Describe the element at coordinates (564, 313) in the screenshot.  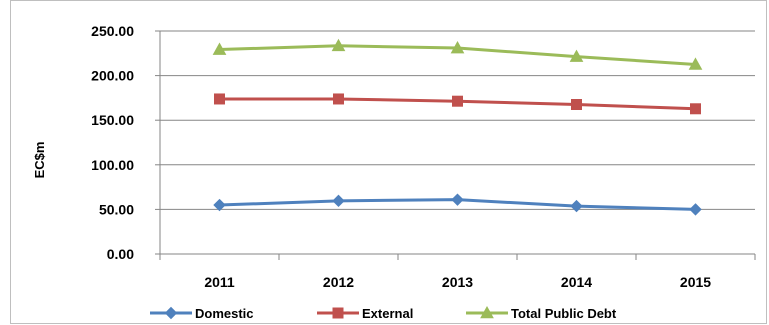
I see `legend-label: Total Public Debt` at that location.